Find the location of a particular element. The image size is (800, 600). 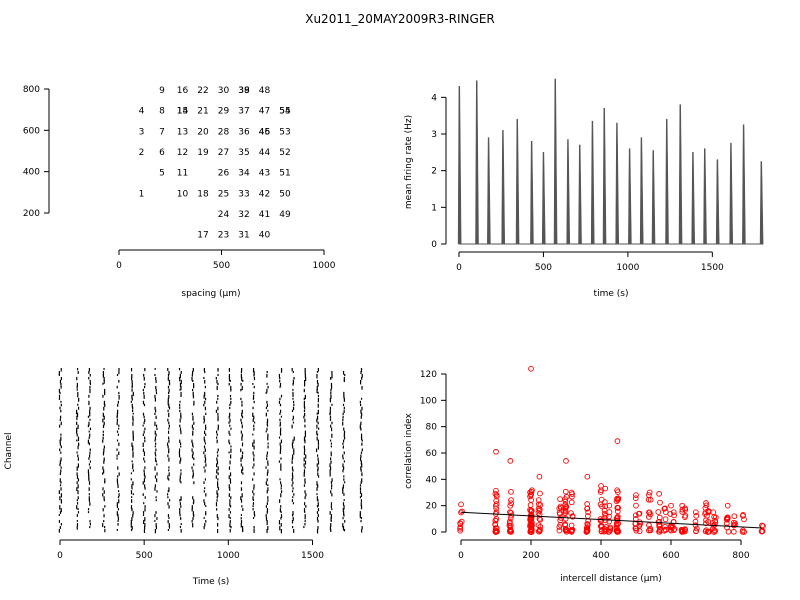

channel-label-10: 10 is located at coordinates (183, 194).